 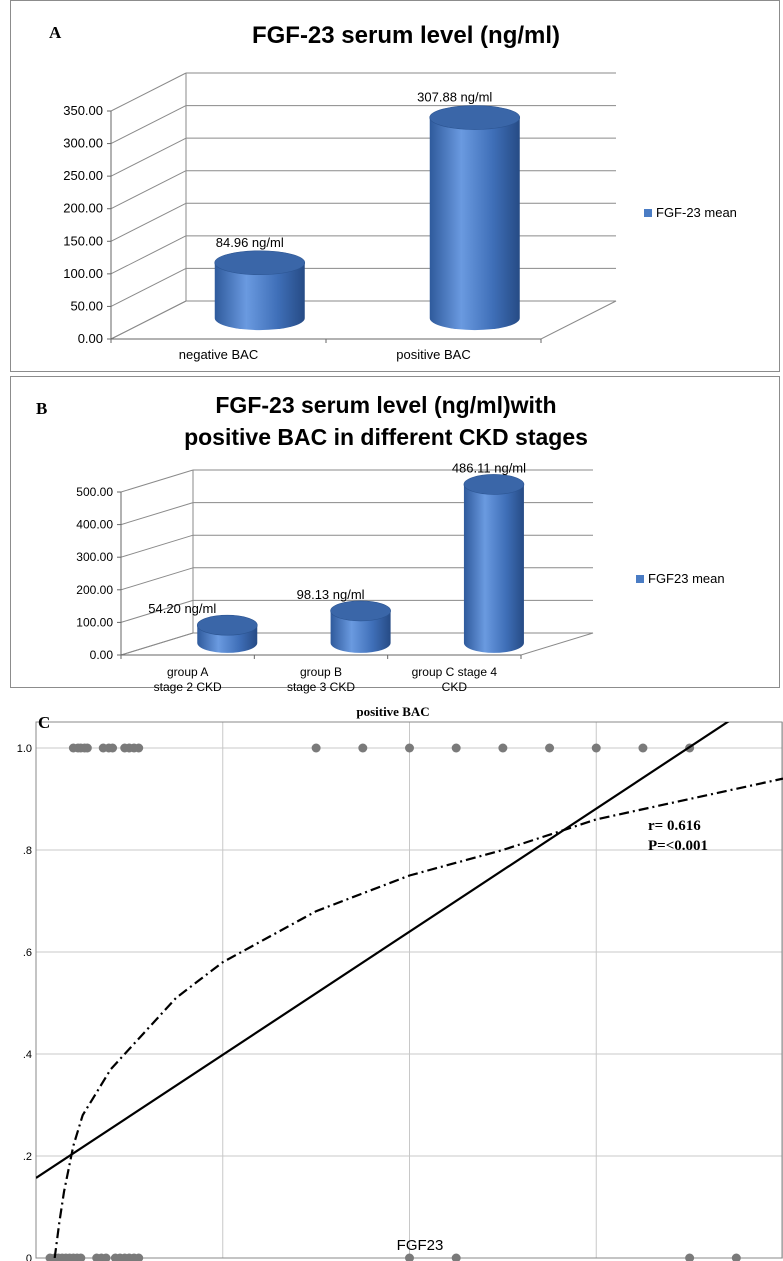 I want to click on y-tick-label: 0, so click(x=29, y=1257).